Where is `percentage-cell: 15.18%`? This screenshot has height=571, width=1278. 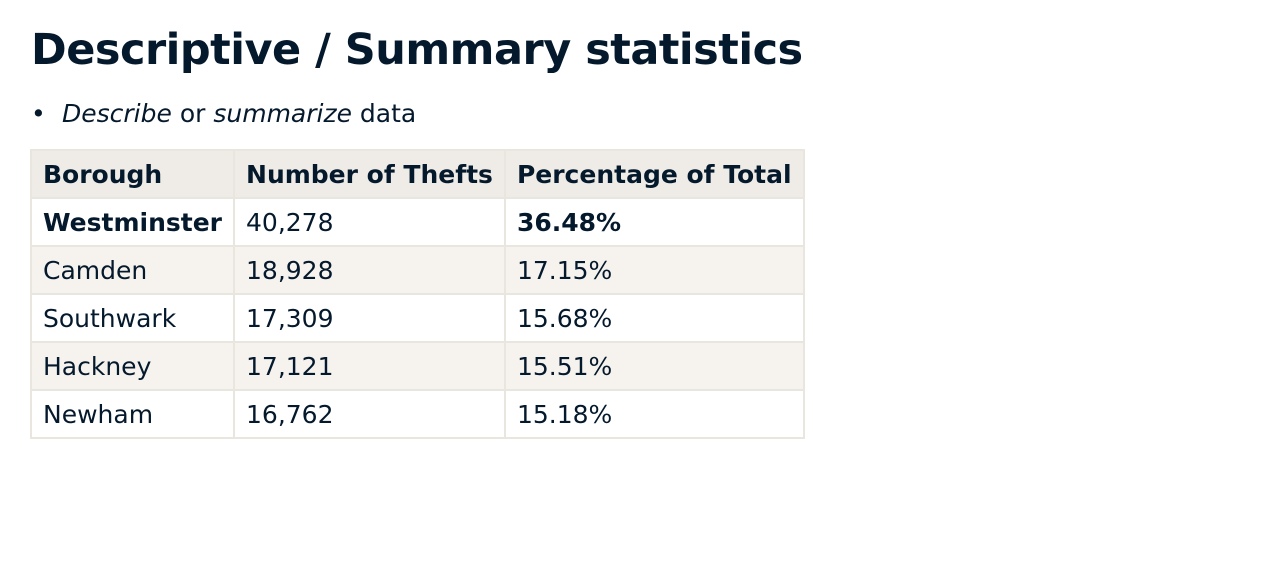
percentage-cell: 15.18% is located at coordinates (654, 414).